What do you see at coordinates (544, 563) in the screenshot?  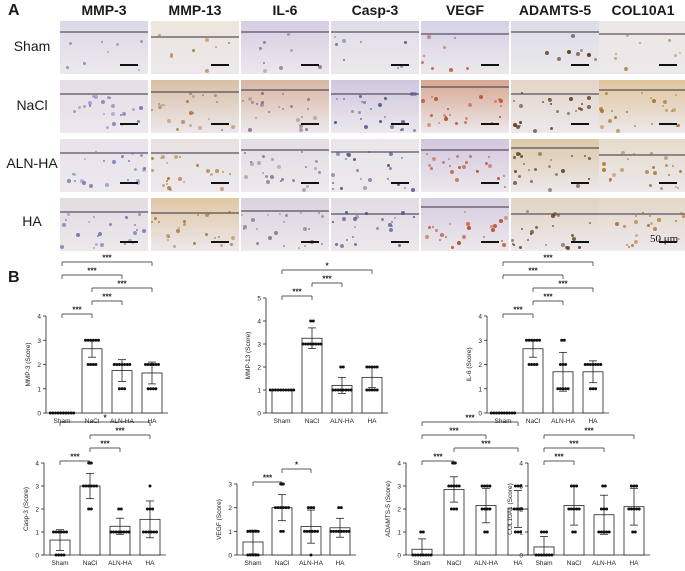 I see `x-tick-label: Sham` at bounding box center [544, 563].